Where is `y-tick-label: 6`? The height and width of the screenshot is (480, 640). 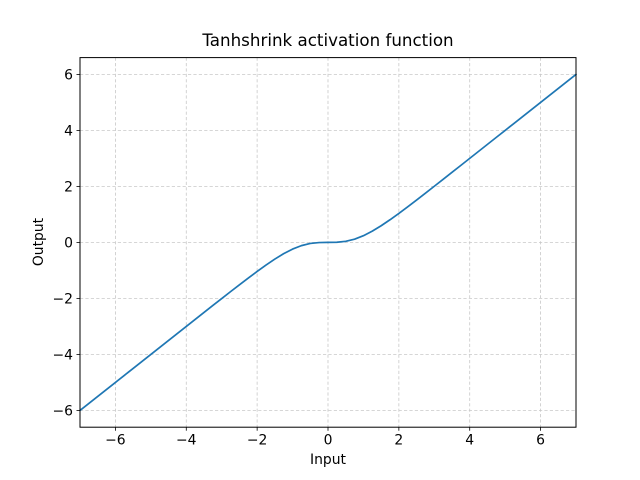
y-tick-label: 6 is located at coordinates (68, 75).